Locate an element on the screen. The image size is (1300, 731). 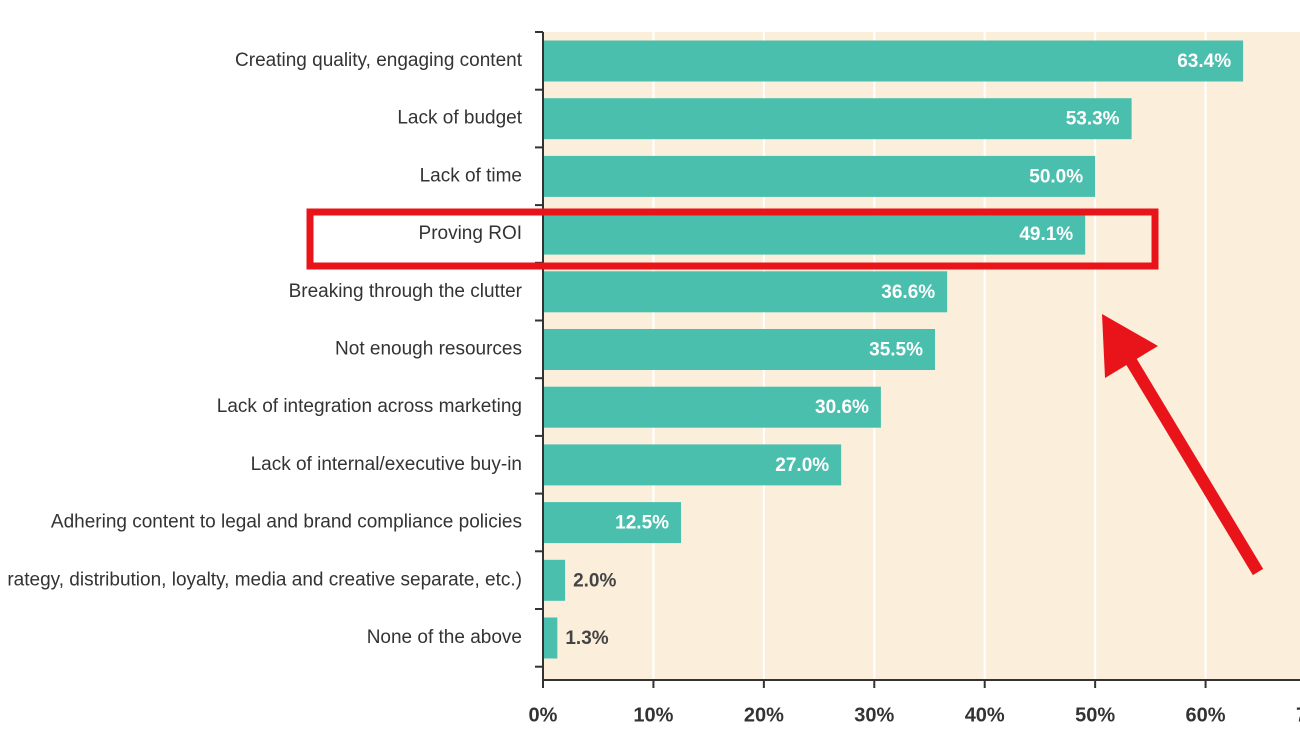
category-label: Lack of internal/executive buy-in is located at coordinates (386, 464).